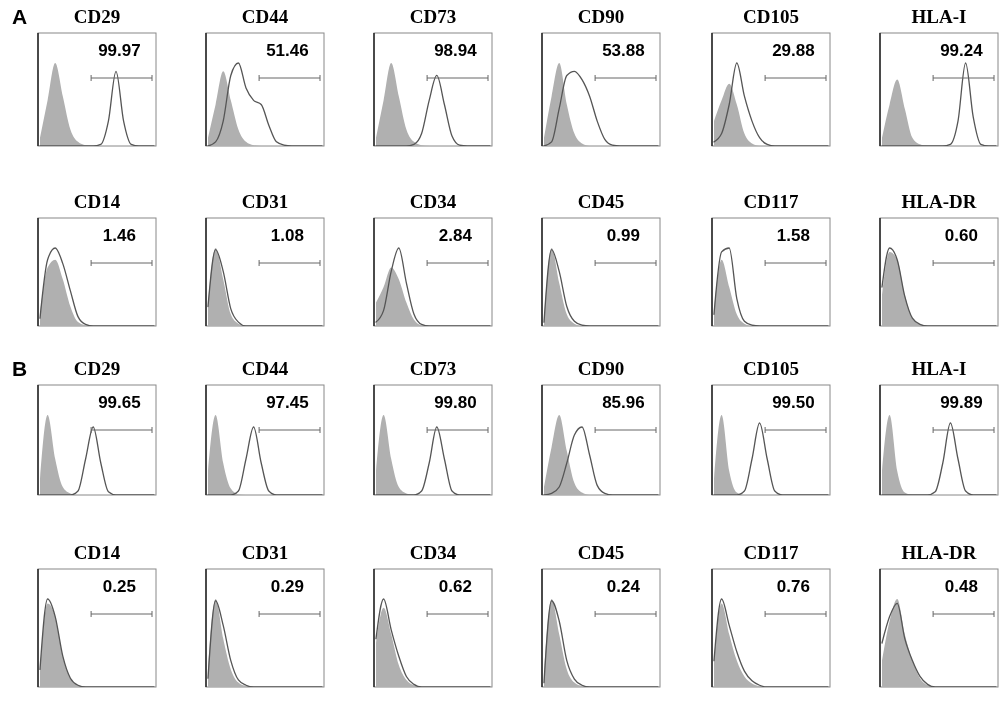  I want to click on text: 99.65, so click(119, 402).